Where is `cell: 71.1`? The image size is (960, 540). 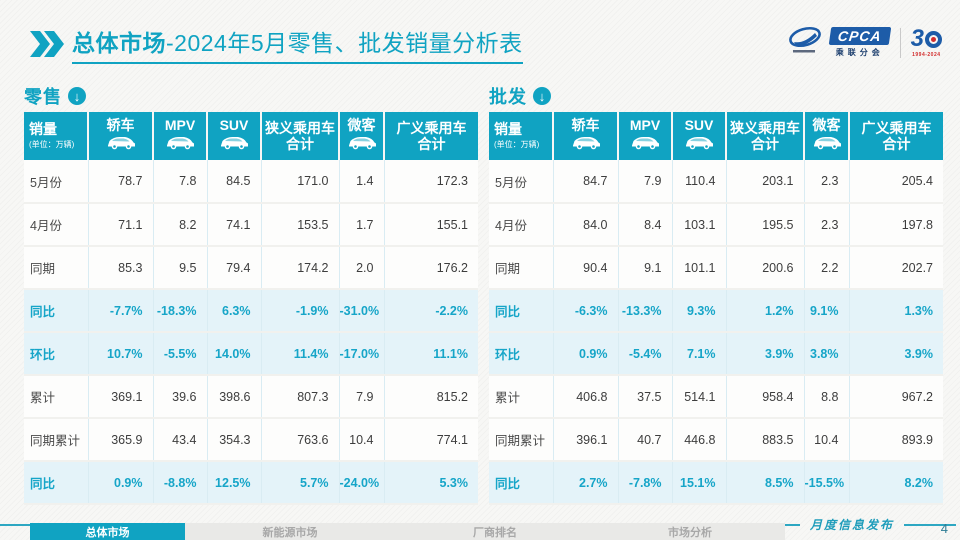 cell: 71.1 is located at coordinates (121, 225).